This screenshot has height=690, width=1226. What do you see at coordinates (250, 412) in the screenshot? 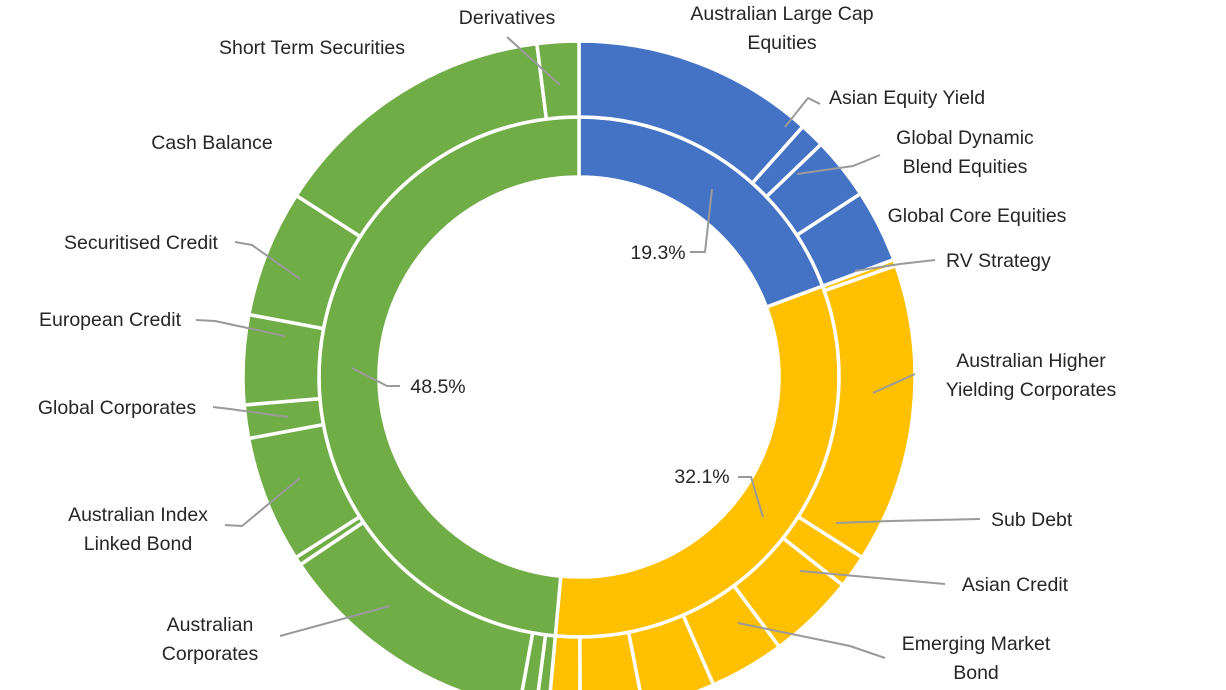
I see `leader-line-global-corporates` at bounding box center [250, 412].